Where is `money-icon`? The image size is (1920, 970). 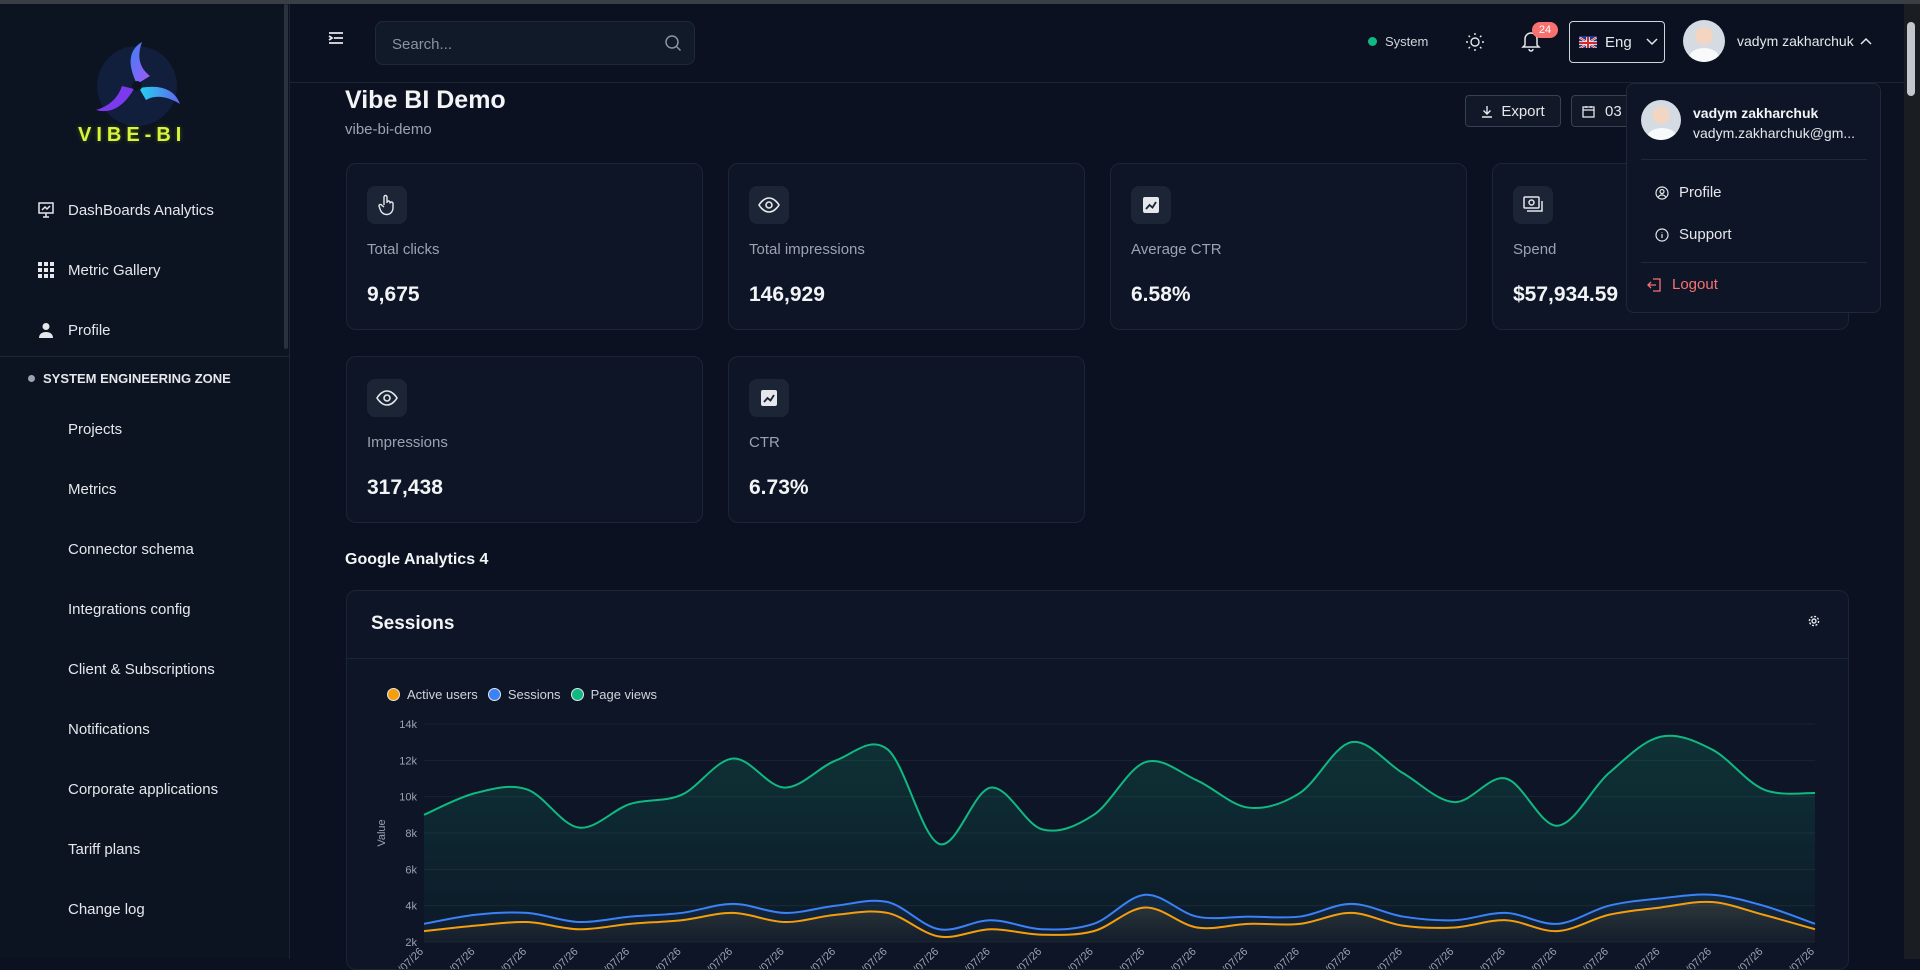
money-icon is located at coordinates (1533, 205).